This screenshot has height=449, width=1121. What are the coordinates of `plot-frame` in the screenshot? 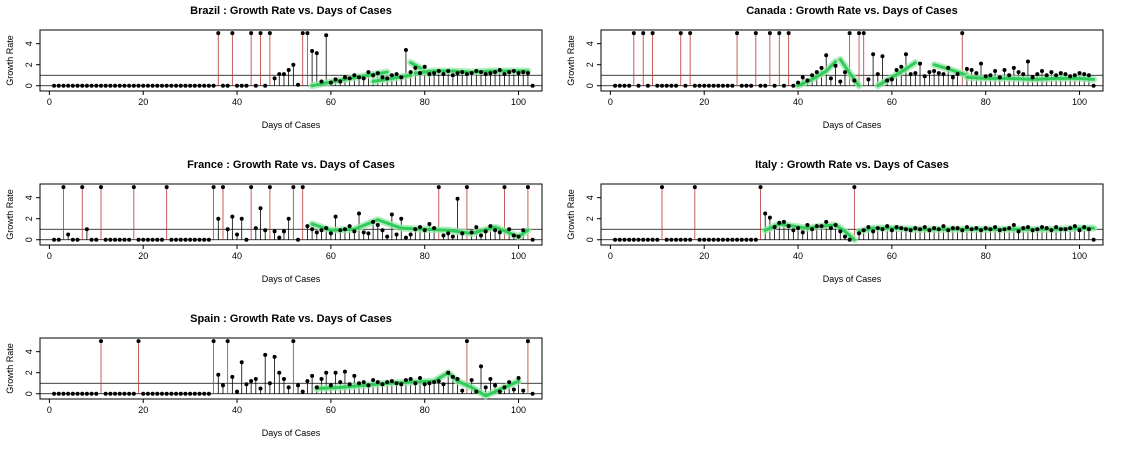 It's located at (852, 214).